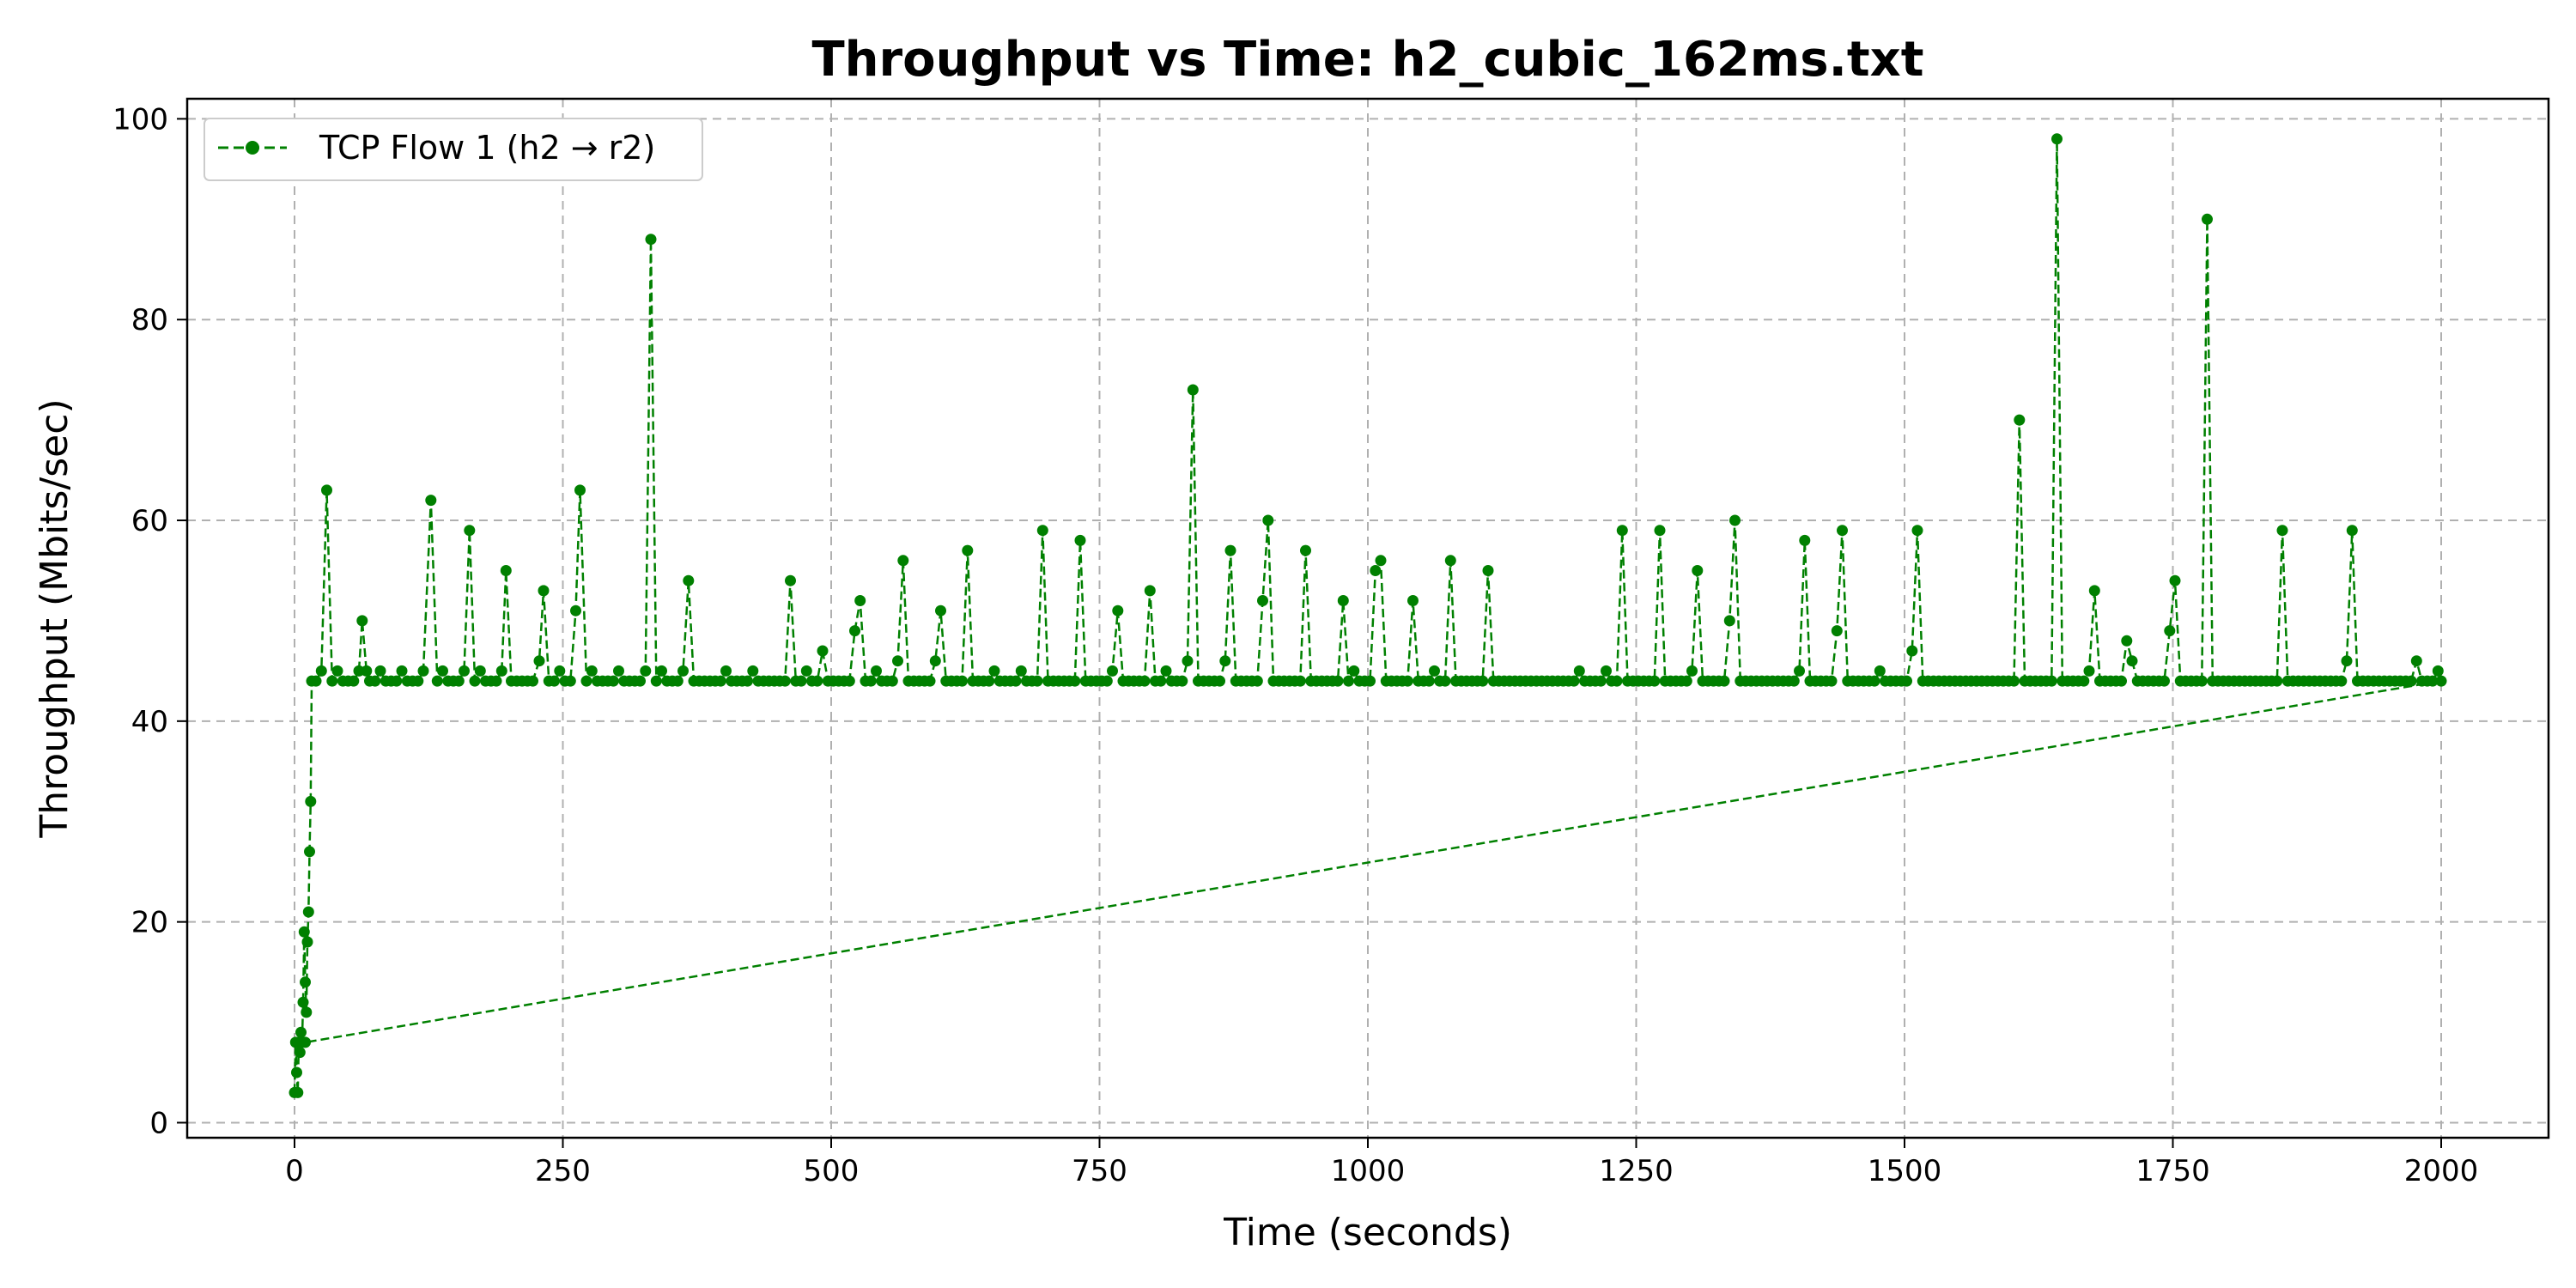 The height and width of the screenshot is (1288, 2576). I want to click on x-tick-label: 1500, so click(1905, 1171).